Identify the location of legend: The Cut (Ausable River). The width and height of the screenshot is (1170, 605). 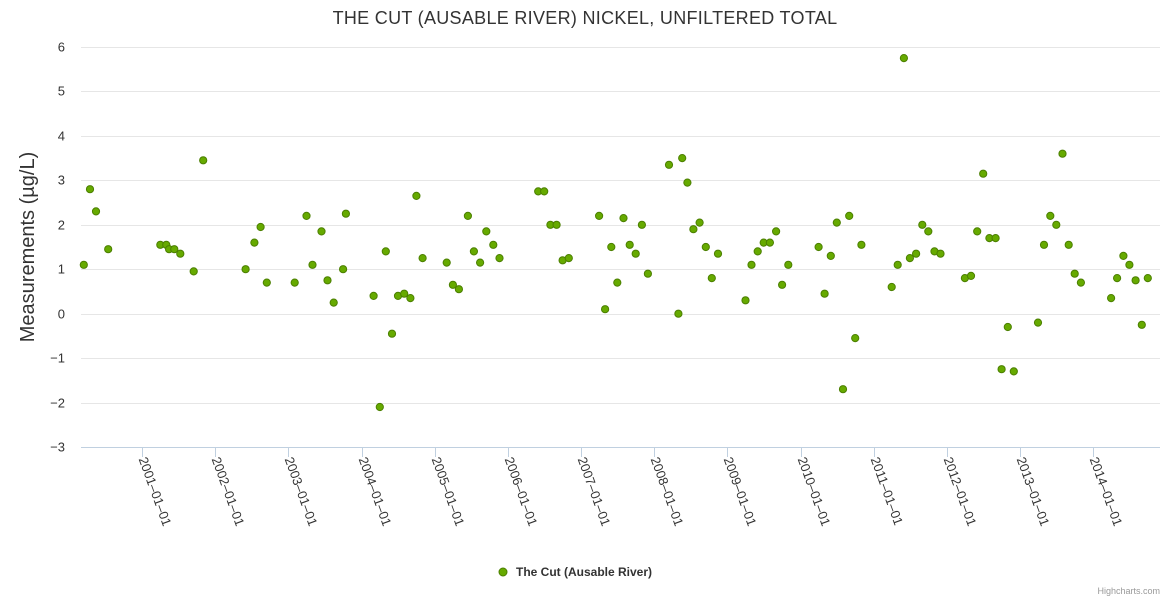
(575, 572).